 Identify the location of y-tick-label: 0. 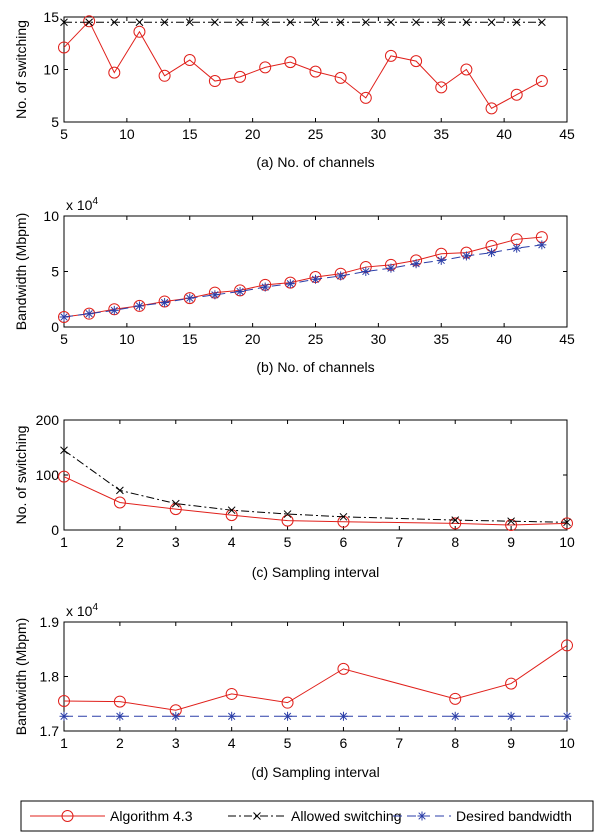
(55, 327).